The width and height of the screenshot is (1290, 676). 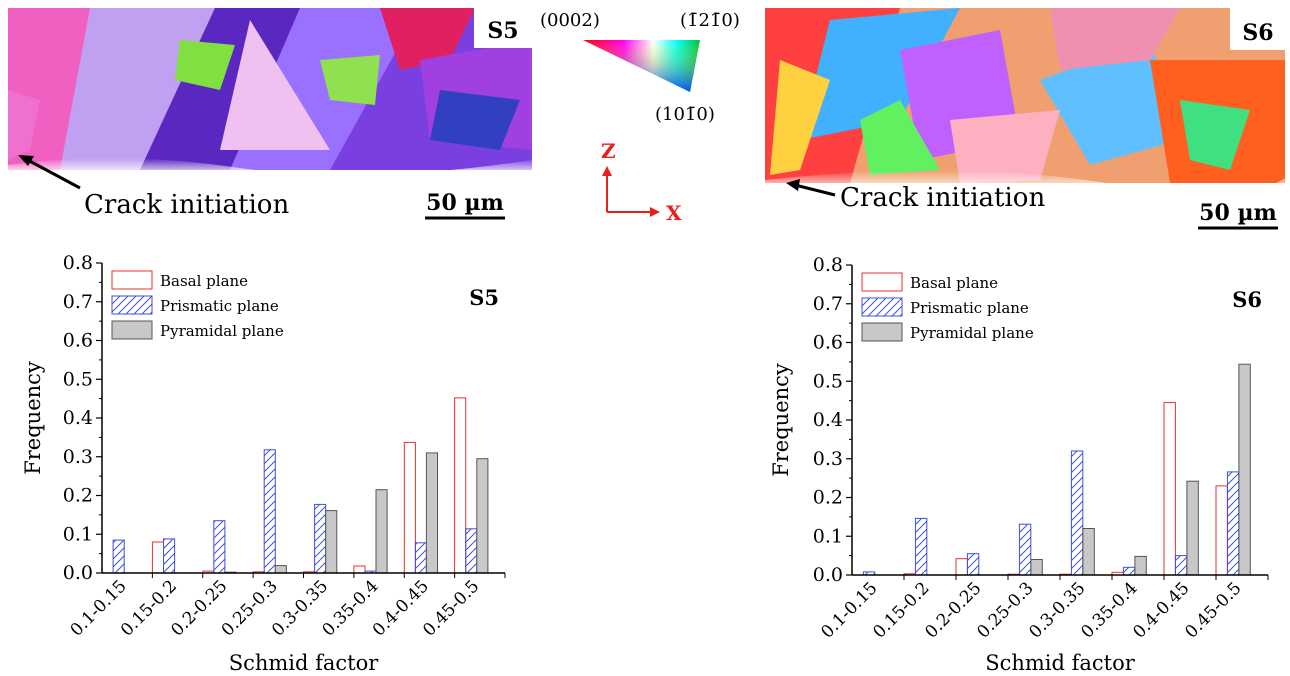 I want to click on x-category-label: 0.3-0.35, so click(x=1057, y=610).